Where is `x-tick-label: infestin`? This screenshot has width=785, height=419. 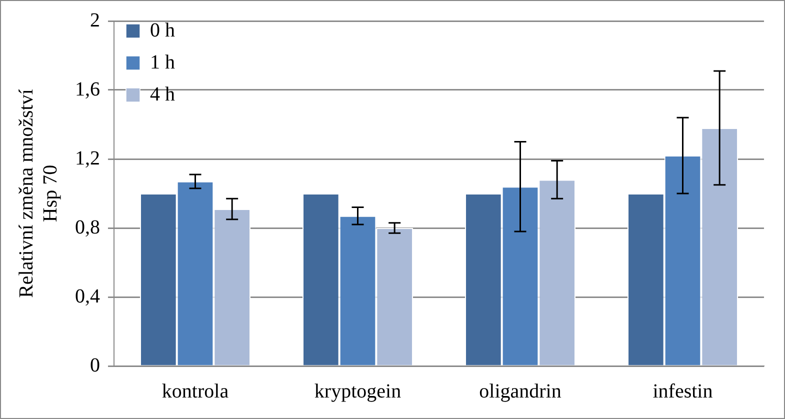 x-tick-label: infestin is located at coordinates (682, 391).